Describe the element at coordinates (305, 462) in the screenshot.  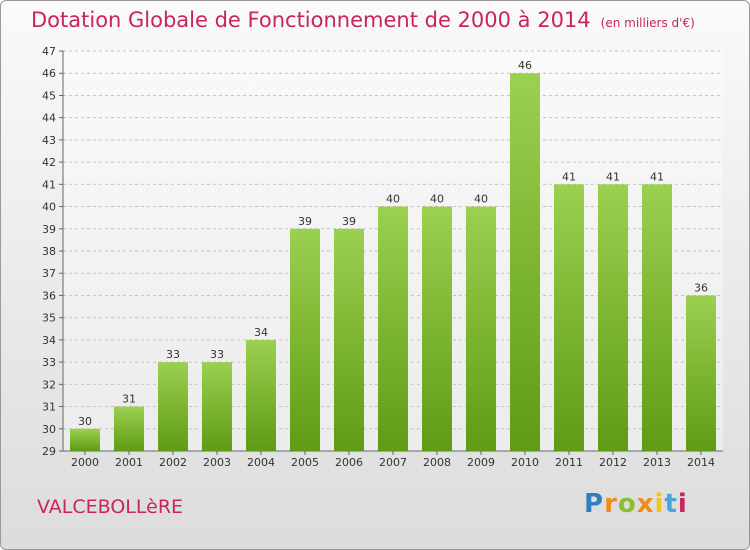
I see `x-tick-label: 2005` at that location.